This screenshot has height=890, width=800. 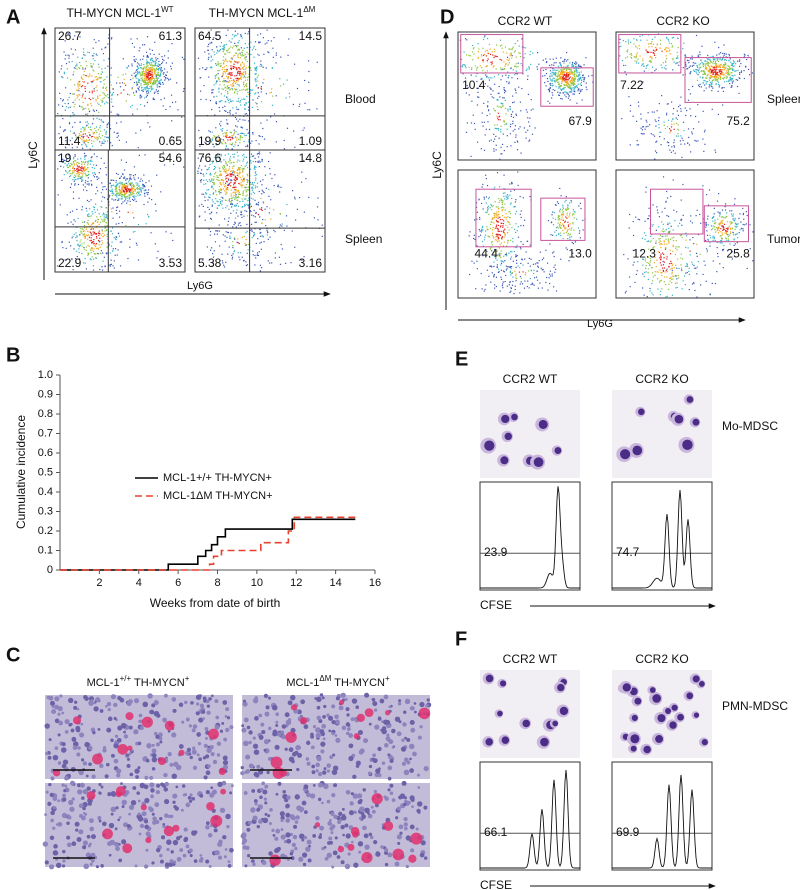 What do you see at coordinates (783, 239) in the screenshot?
I see `row-label: Tumor` at bounding box center [783, 239].